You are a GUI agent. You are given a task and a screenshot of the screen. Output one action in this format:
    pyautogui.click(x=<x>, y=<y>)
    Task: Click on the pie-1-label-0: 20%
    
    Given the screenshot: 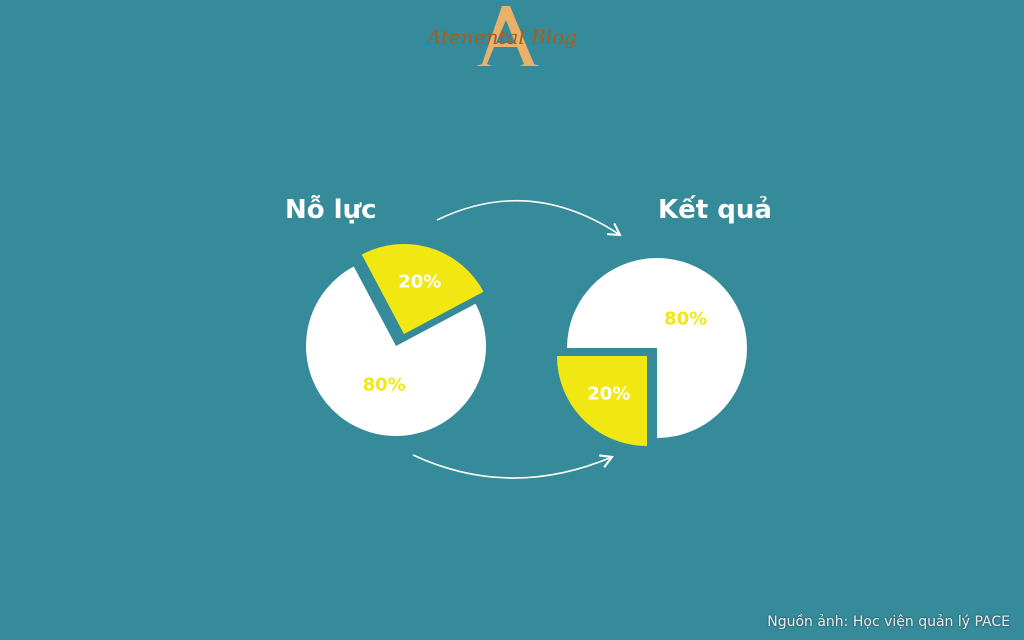 What is the action you would take?
    pyautogui.click(x=609, y=394)
    